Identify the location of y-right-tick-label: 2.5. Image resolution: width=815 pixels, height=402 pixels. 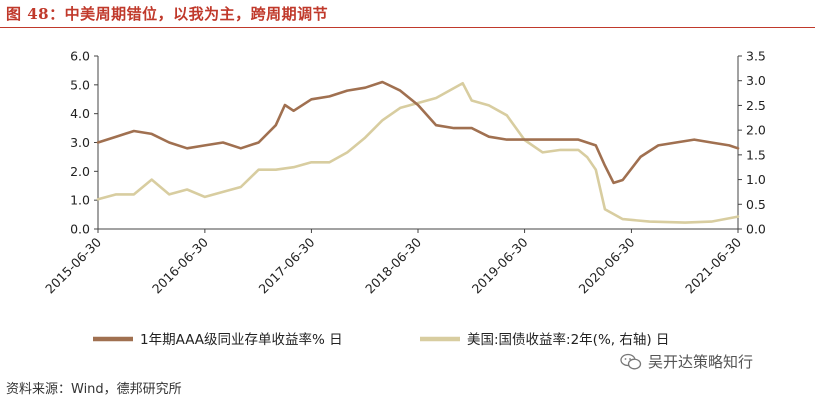
(756, 105).